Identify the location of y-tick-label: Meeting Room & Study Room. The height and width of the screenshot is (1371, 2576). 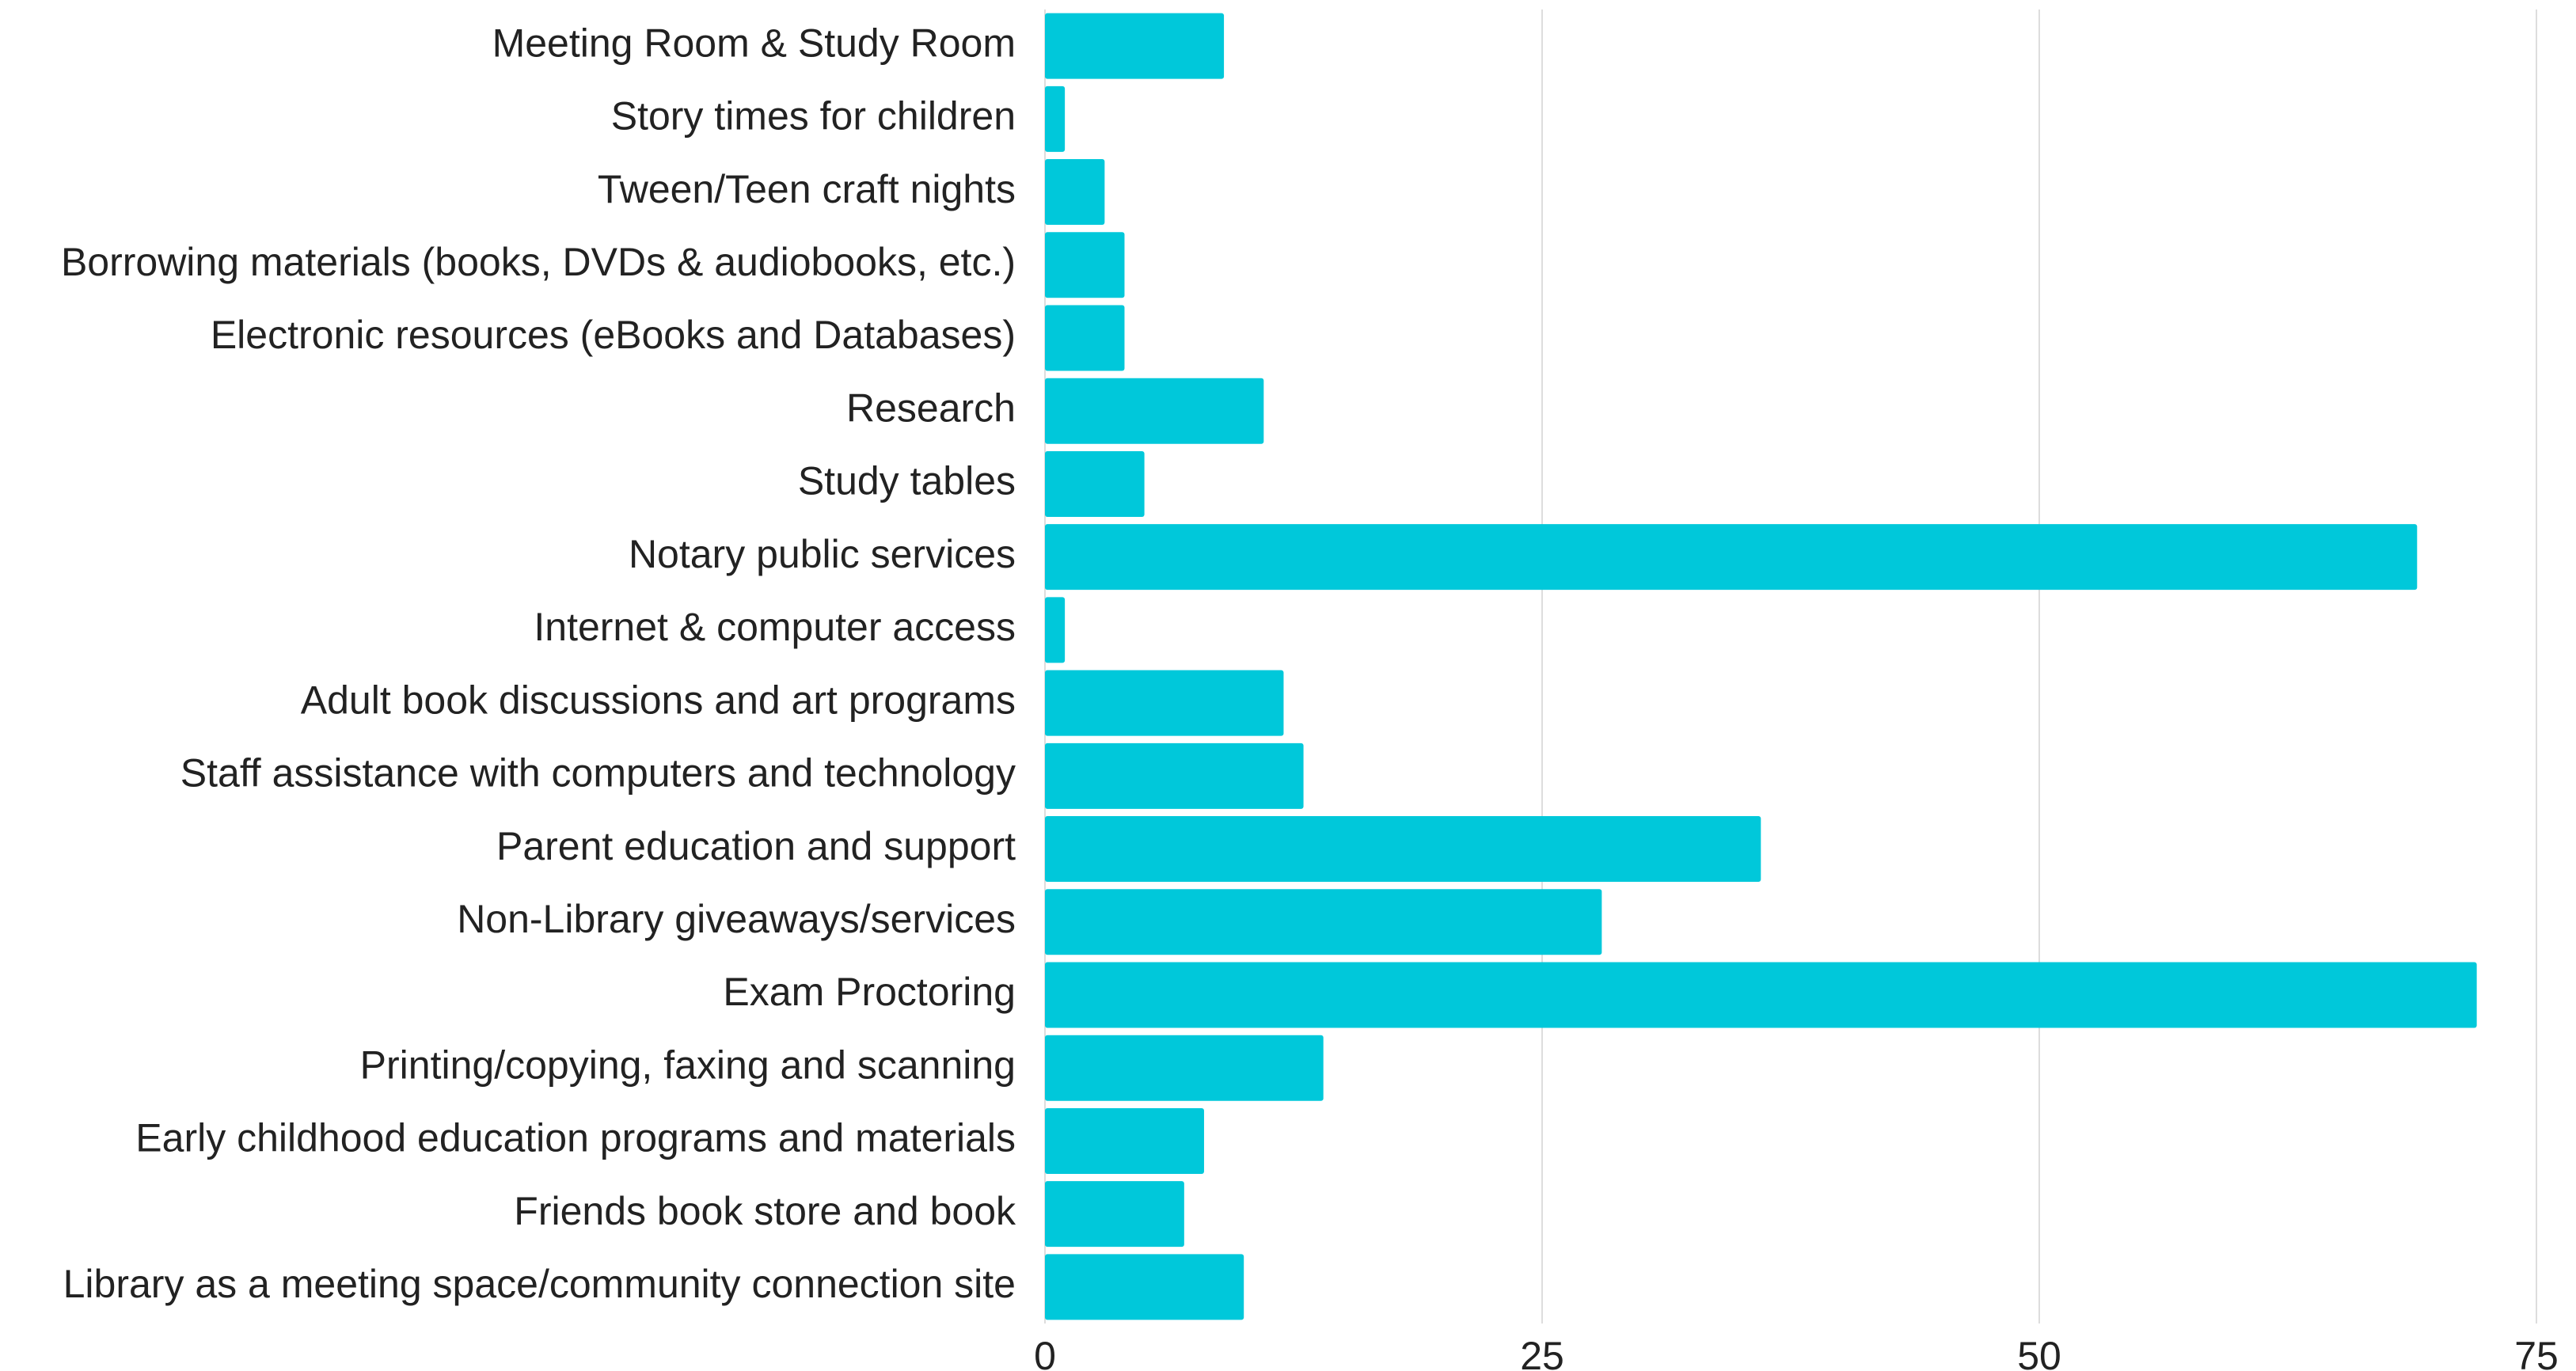
(754, 43).